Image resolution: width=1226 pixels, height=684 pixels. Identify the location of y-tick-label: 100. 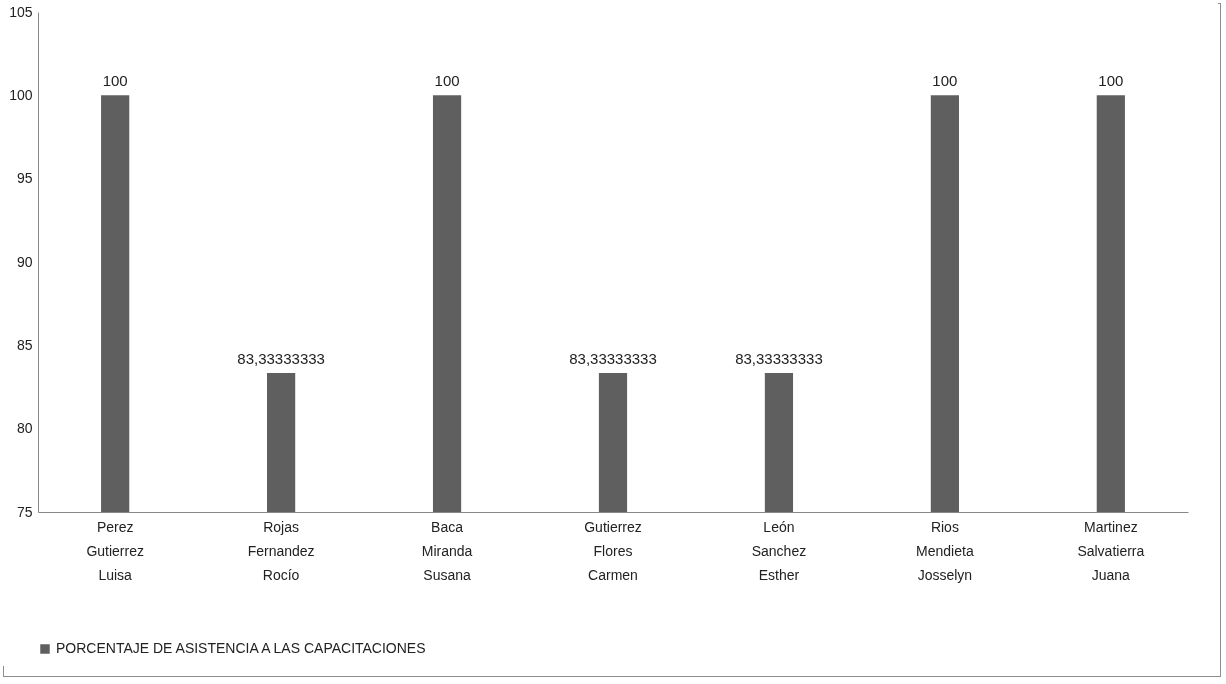
(21, 94).